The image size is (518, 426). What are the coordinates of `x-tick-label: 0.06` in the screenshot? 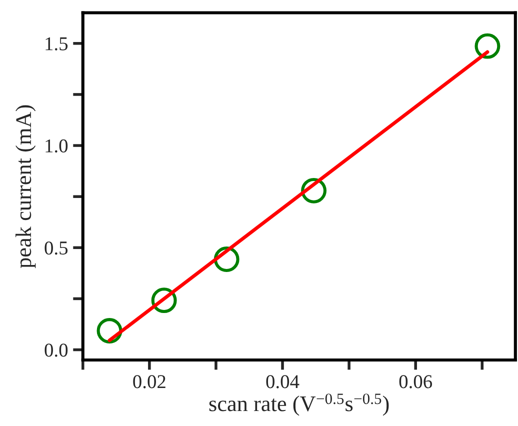 It's located at (415, 381).